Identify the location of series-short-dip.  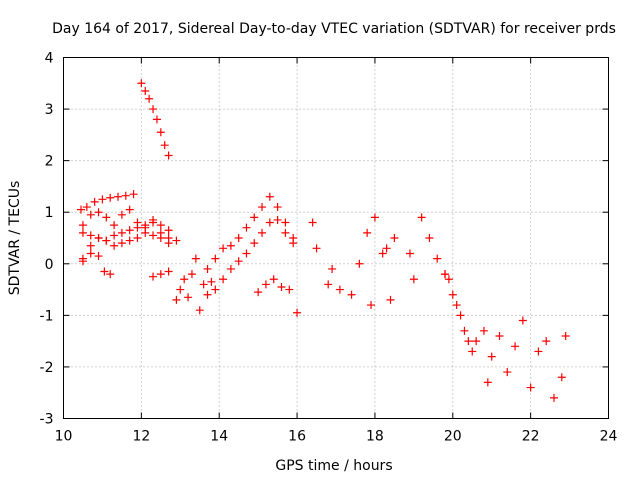
(161, 274).